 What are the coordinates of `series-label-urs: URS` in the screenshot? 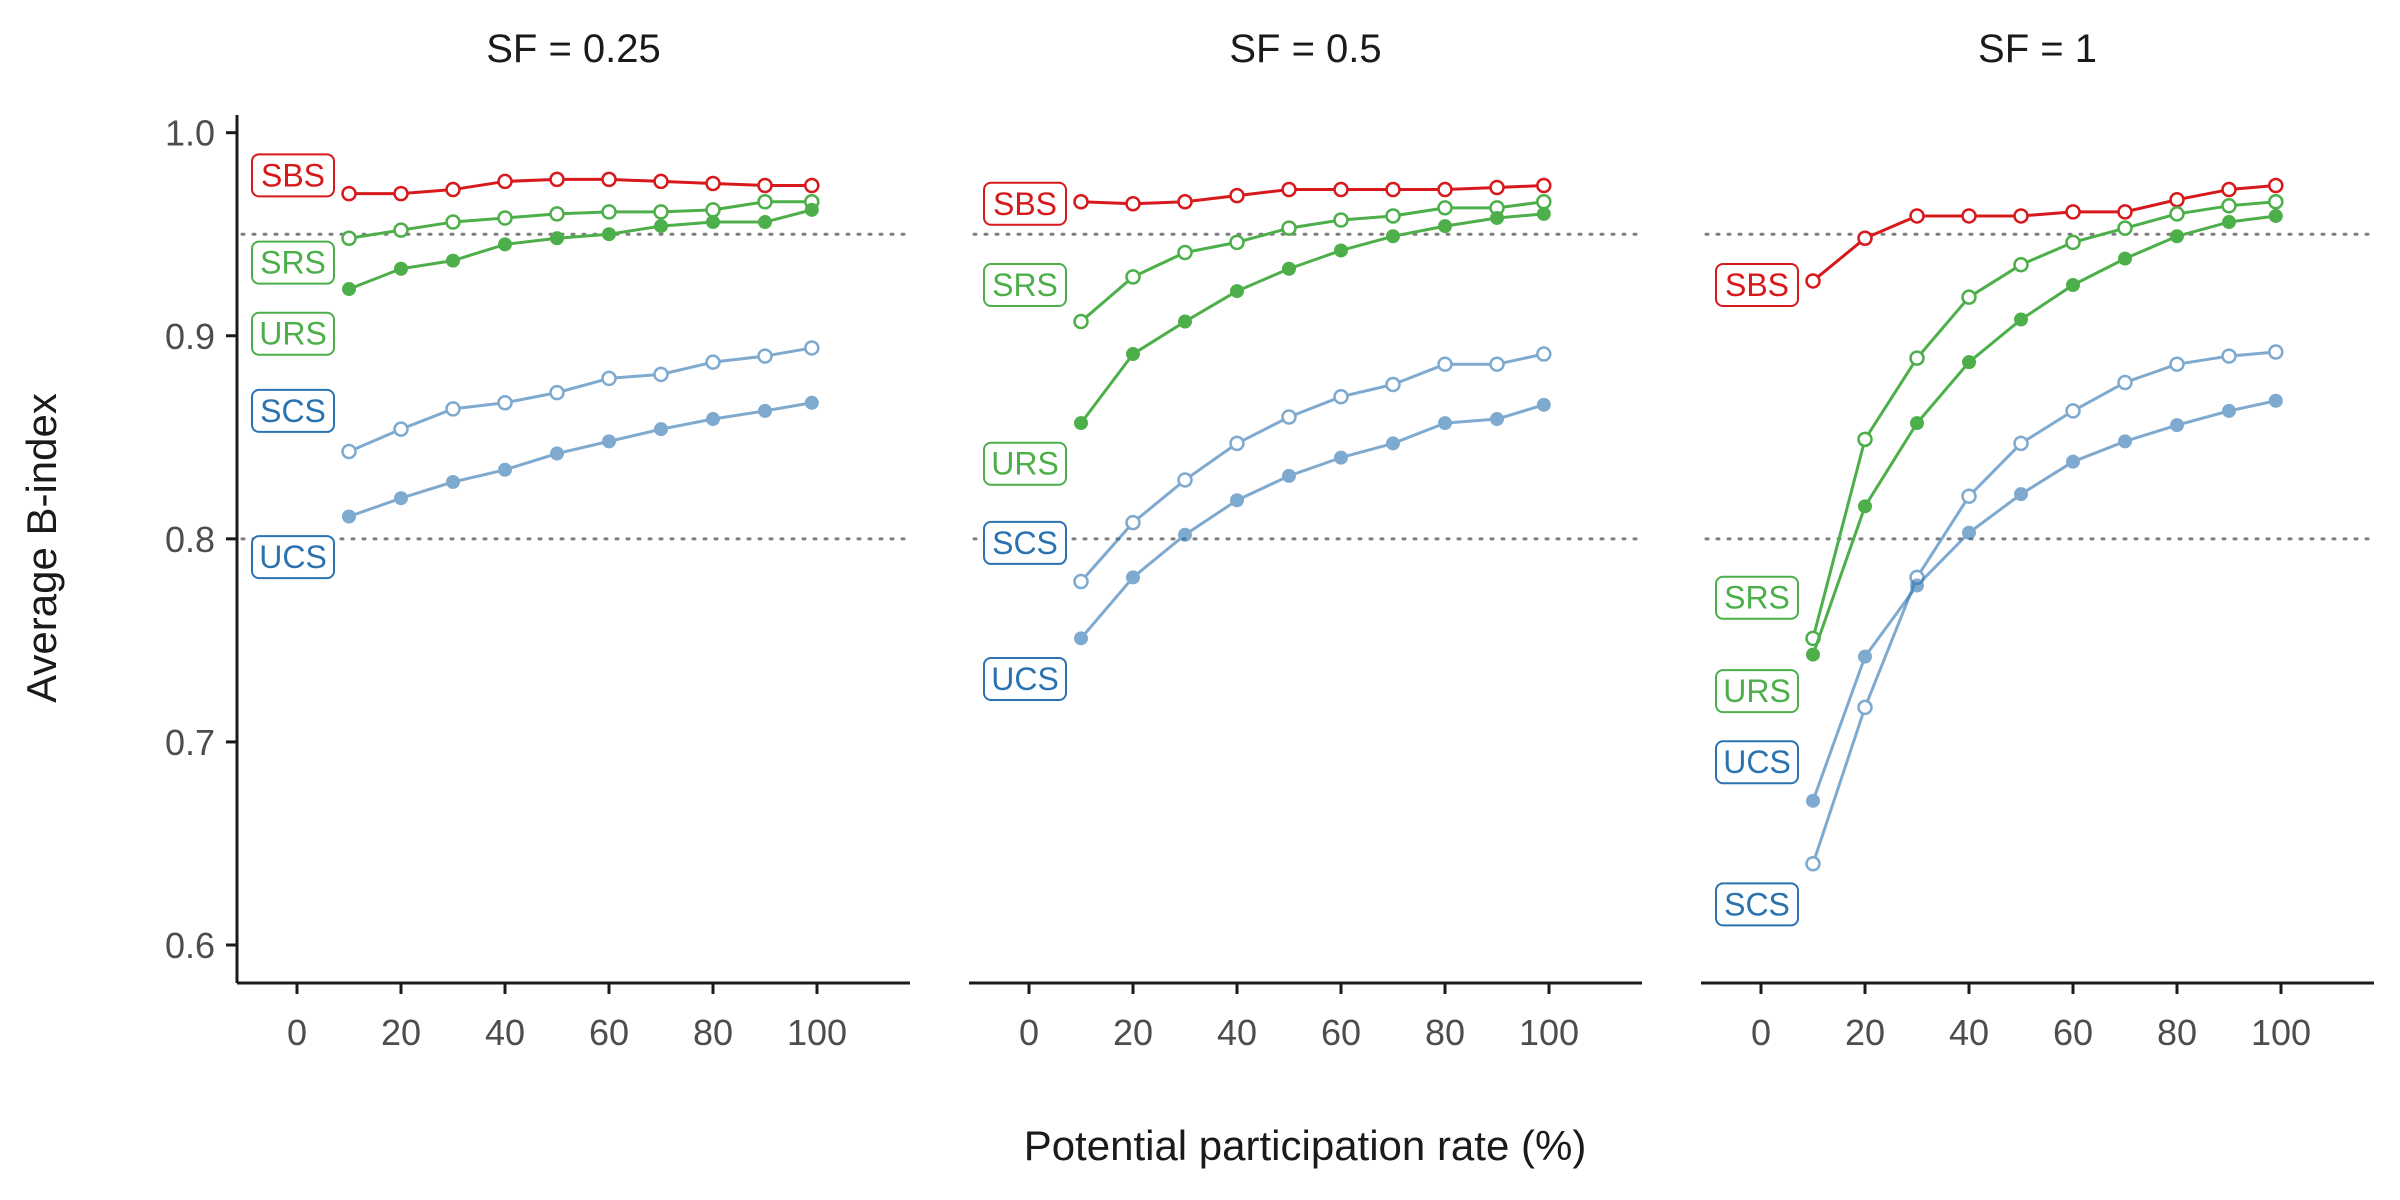 It's located at (1025, 463).